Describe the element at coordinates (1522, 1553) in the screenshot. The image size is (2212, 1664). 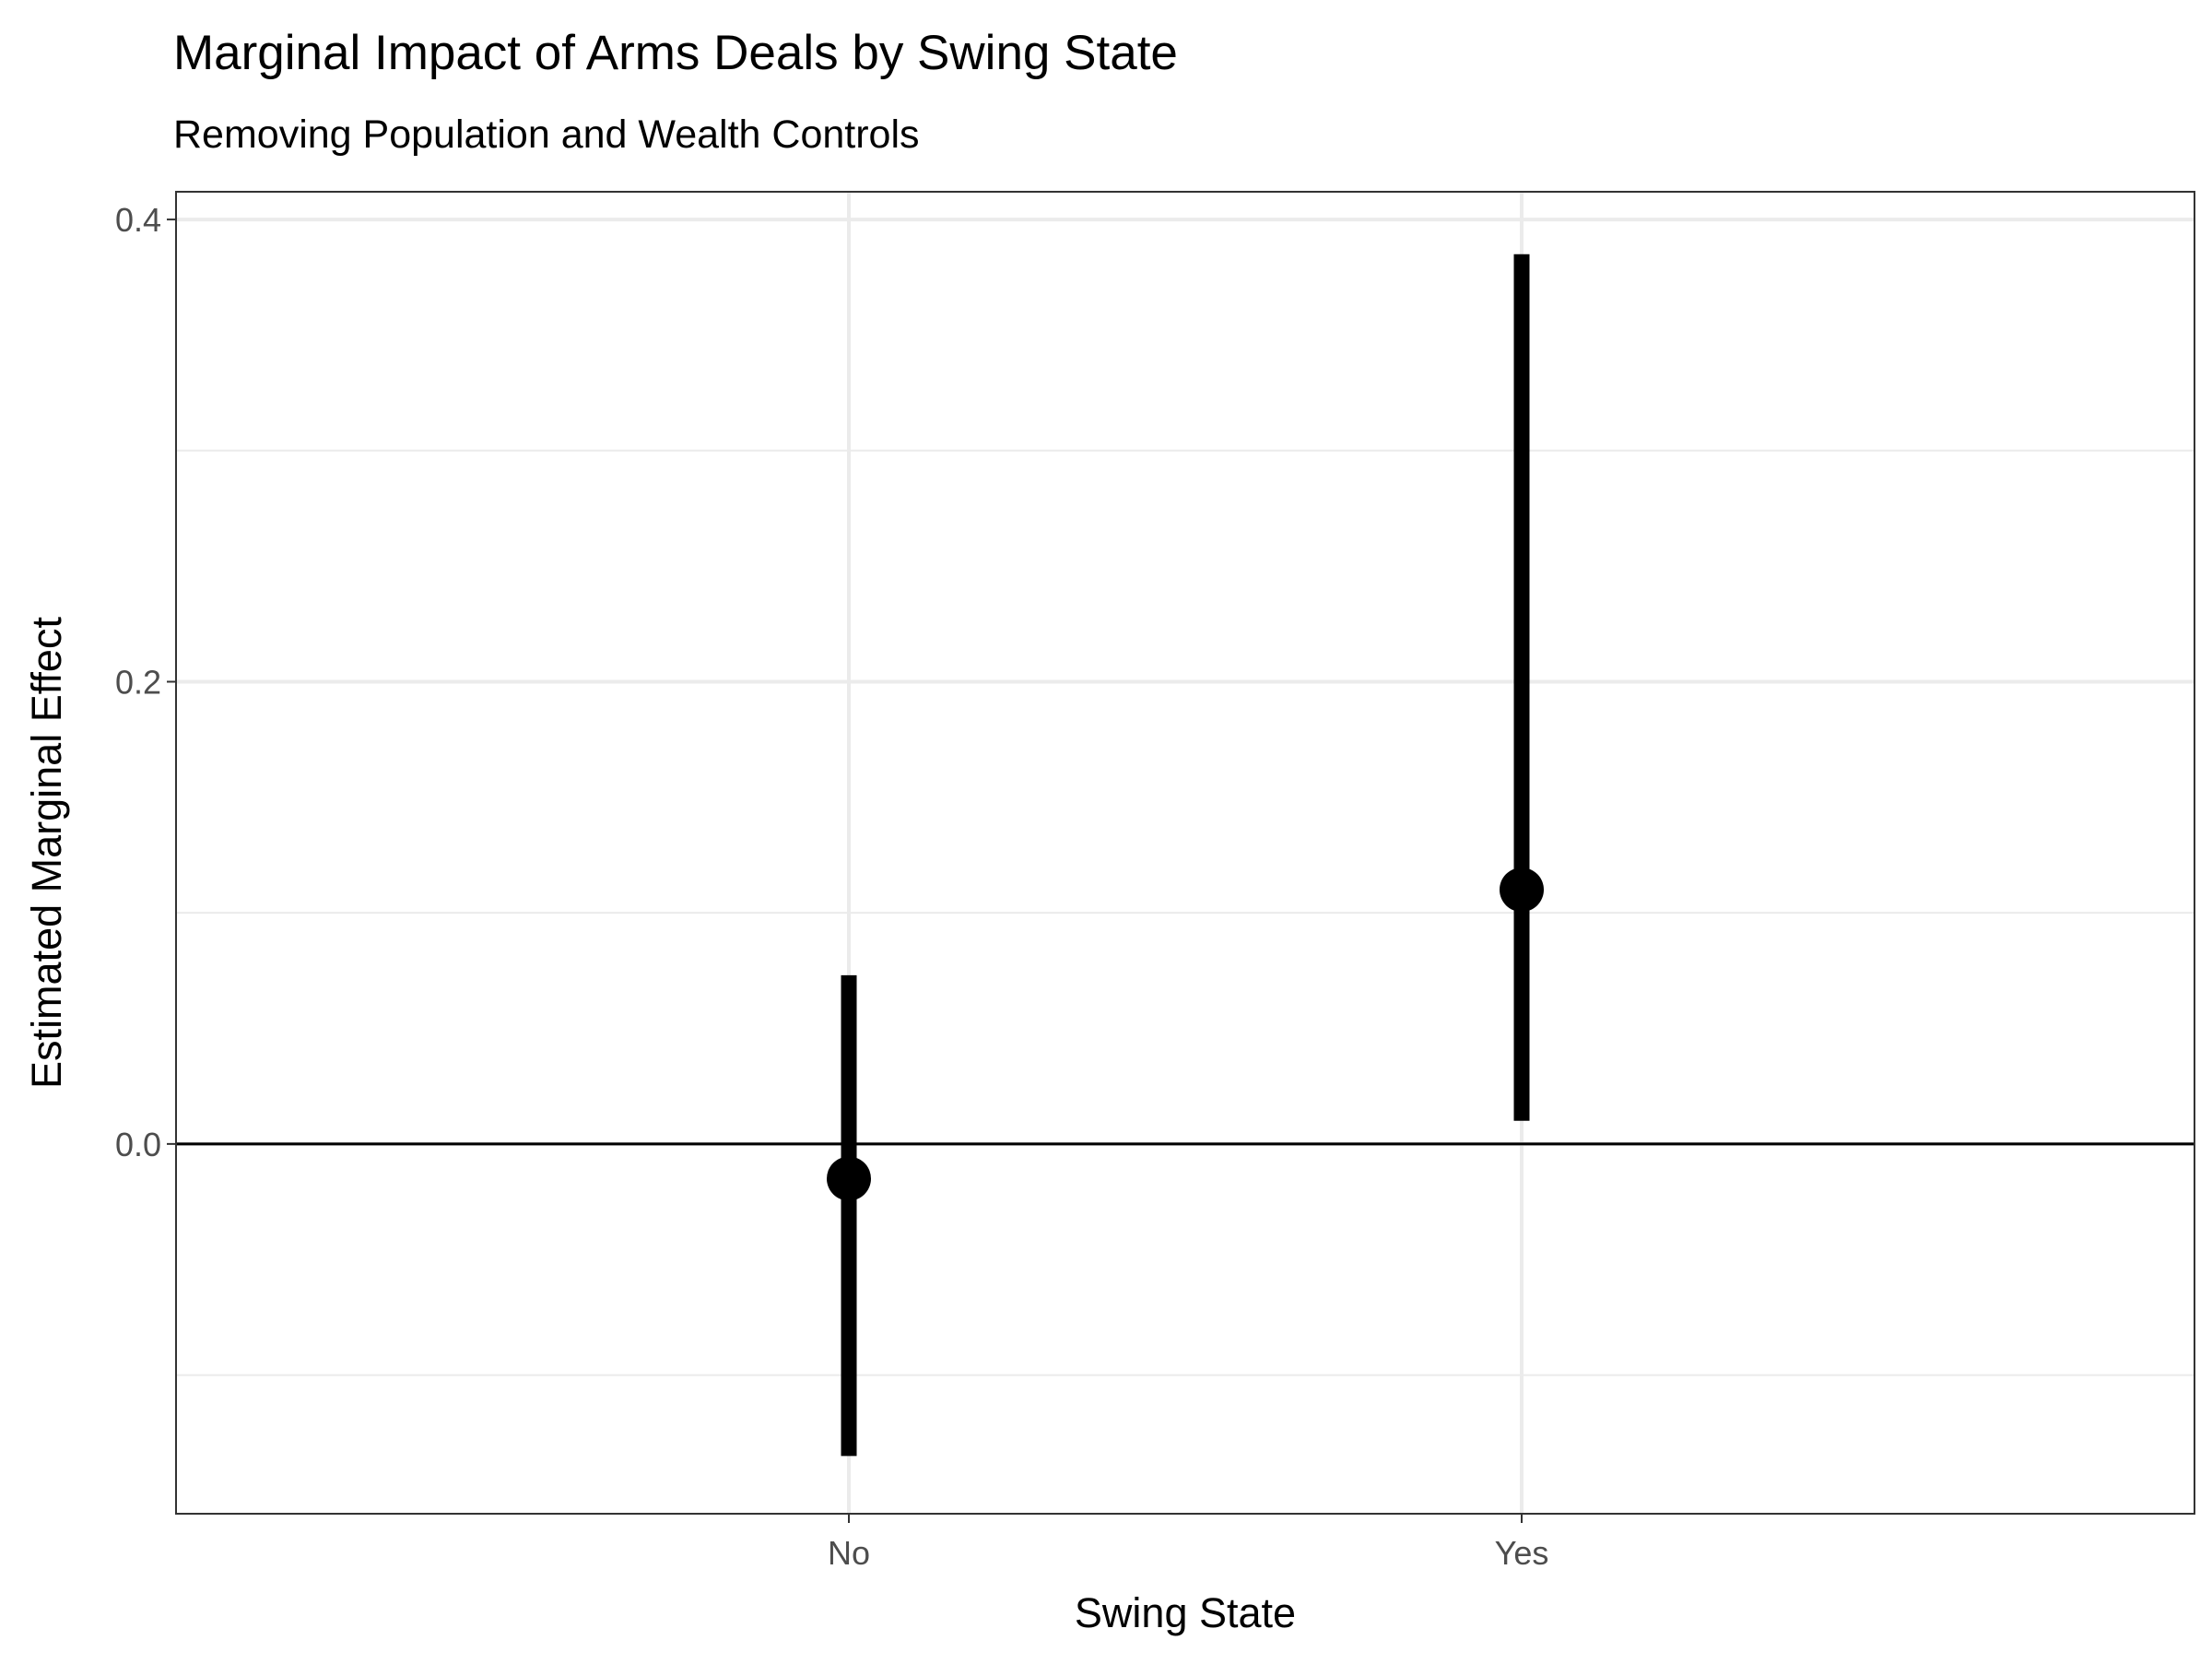
I see `x-tick-label: Yes` at that location.